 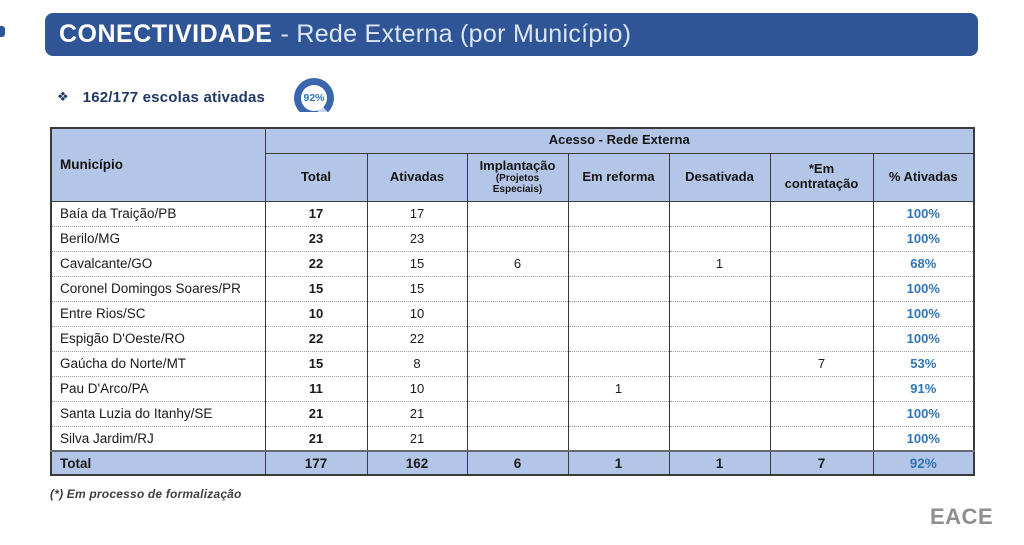 What do you see at coordinates (619, 140) in the screenshot?
I see `group-header-acesso: Acesso - Rede Externa` at bounding box center [619, 140].